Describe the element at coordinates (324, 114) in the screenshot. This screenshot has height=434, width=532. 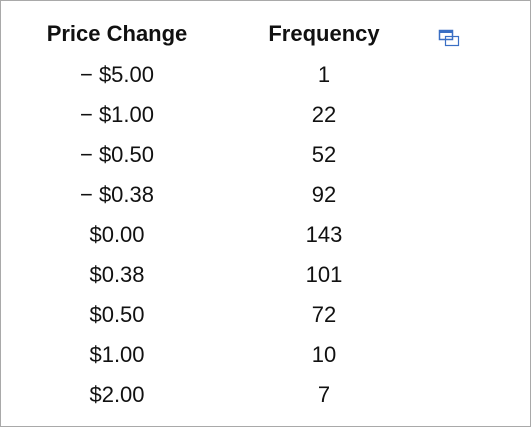
I see `frequency-cell: 22` at that location.